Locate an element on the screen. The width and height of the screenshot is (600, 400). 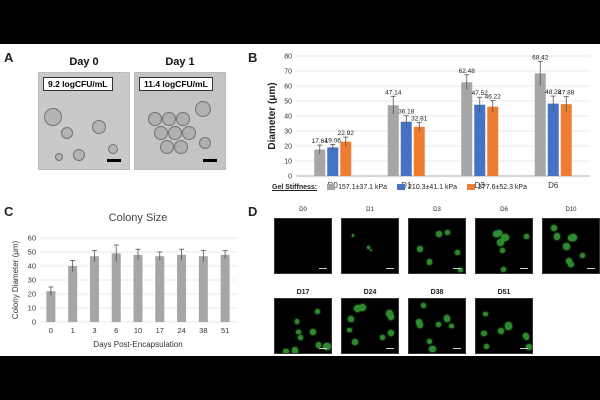
x-tick-label: 24 is located at coordinates (181, 330).